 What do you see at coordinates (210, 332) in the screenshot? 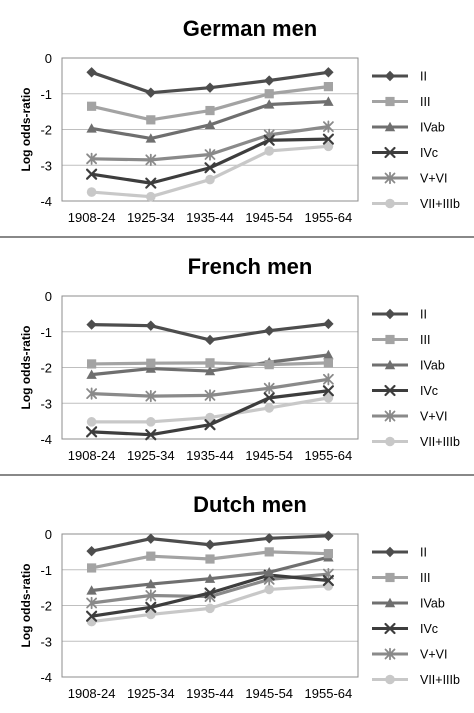
I see `series-ii` at bounding box center [210, 332].